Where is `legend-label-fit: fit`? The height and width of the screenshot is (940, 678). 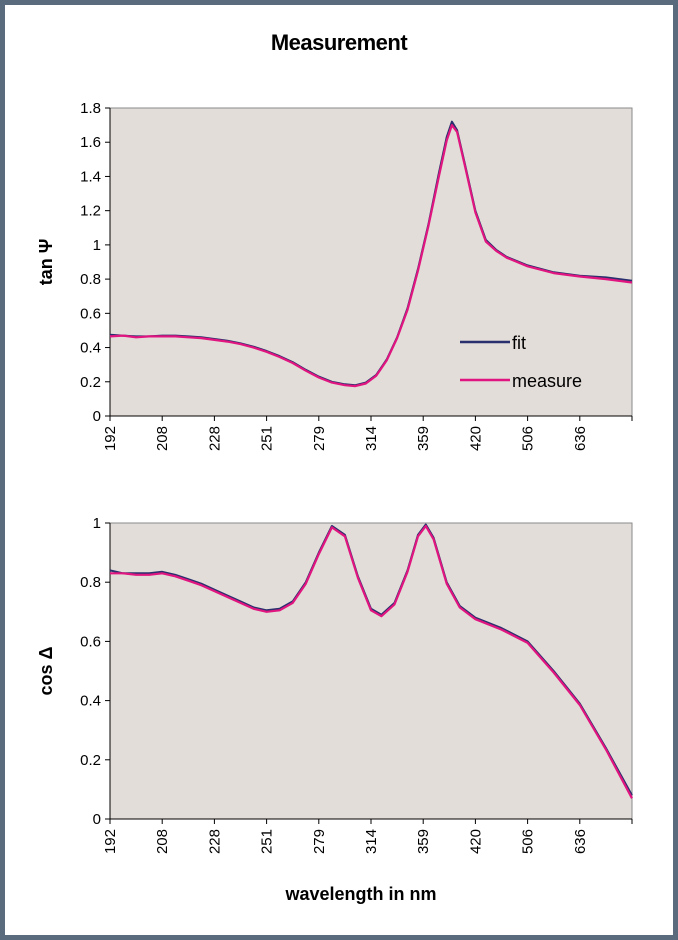
legend-label-fit: fit is located at coordinates (519, 343).